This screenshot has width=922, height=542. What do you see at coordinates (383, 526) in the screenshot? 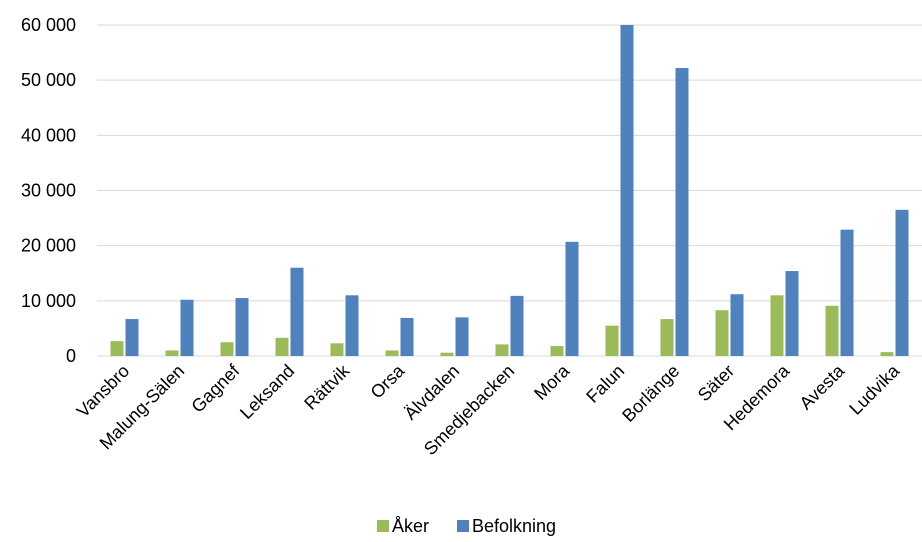
I see `legend-swatch-aker` at bounding box center [383, 526].